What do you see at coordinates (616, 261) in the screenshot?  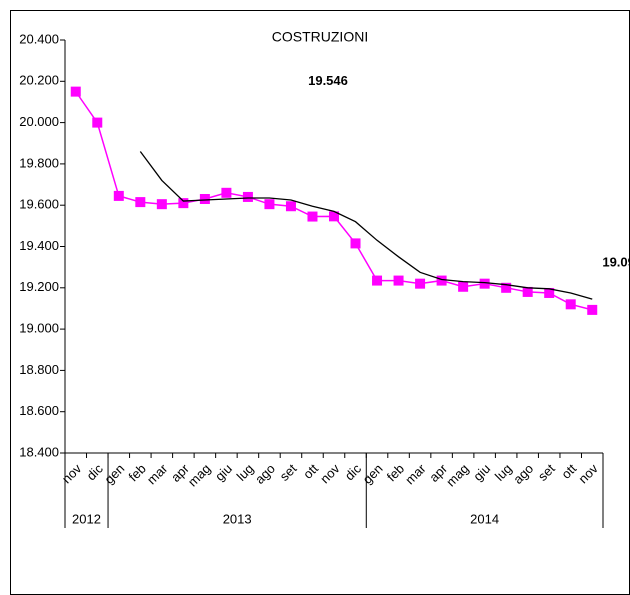 I see `data-label: 19.093` at bounding box center [616, 261].